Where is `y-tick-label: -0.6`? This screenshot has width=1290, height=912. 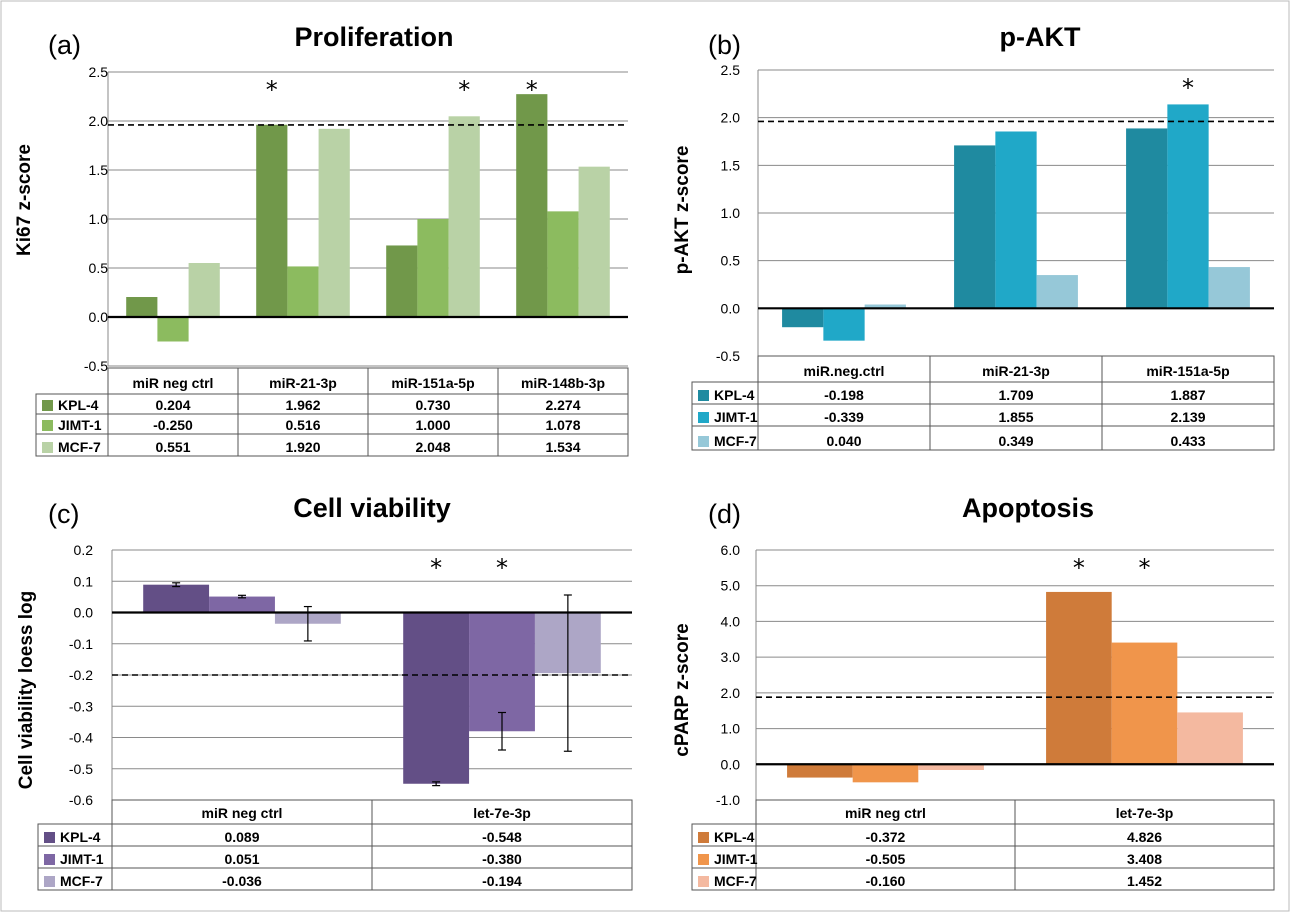
y-tick-label: -0.6 is located at coordinates (81, 800).